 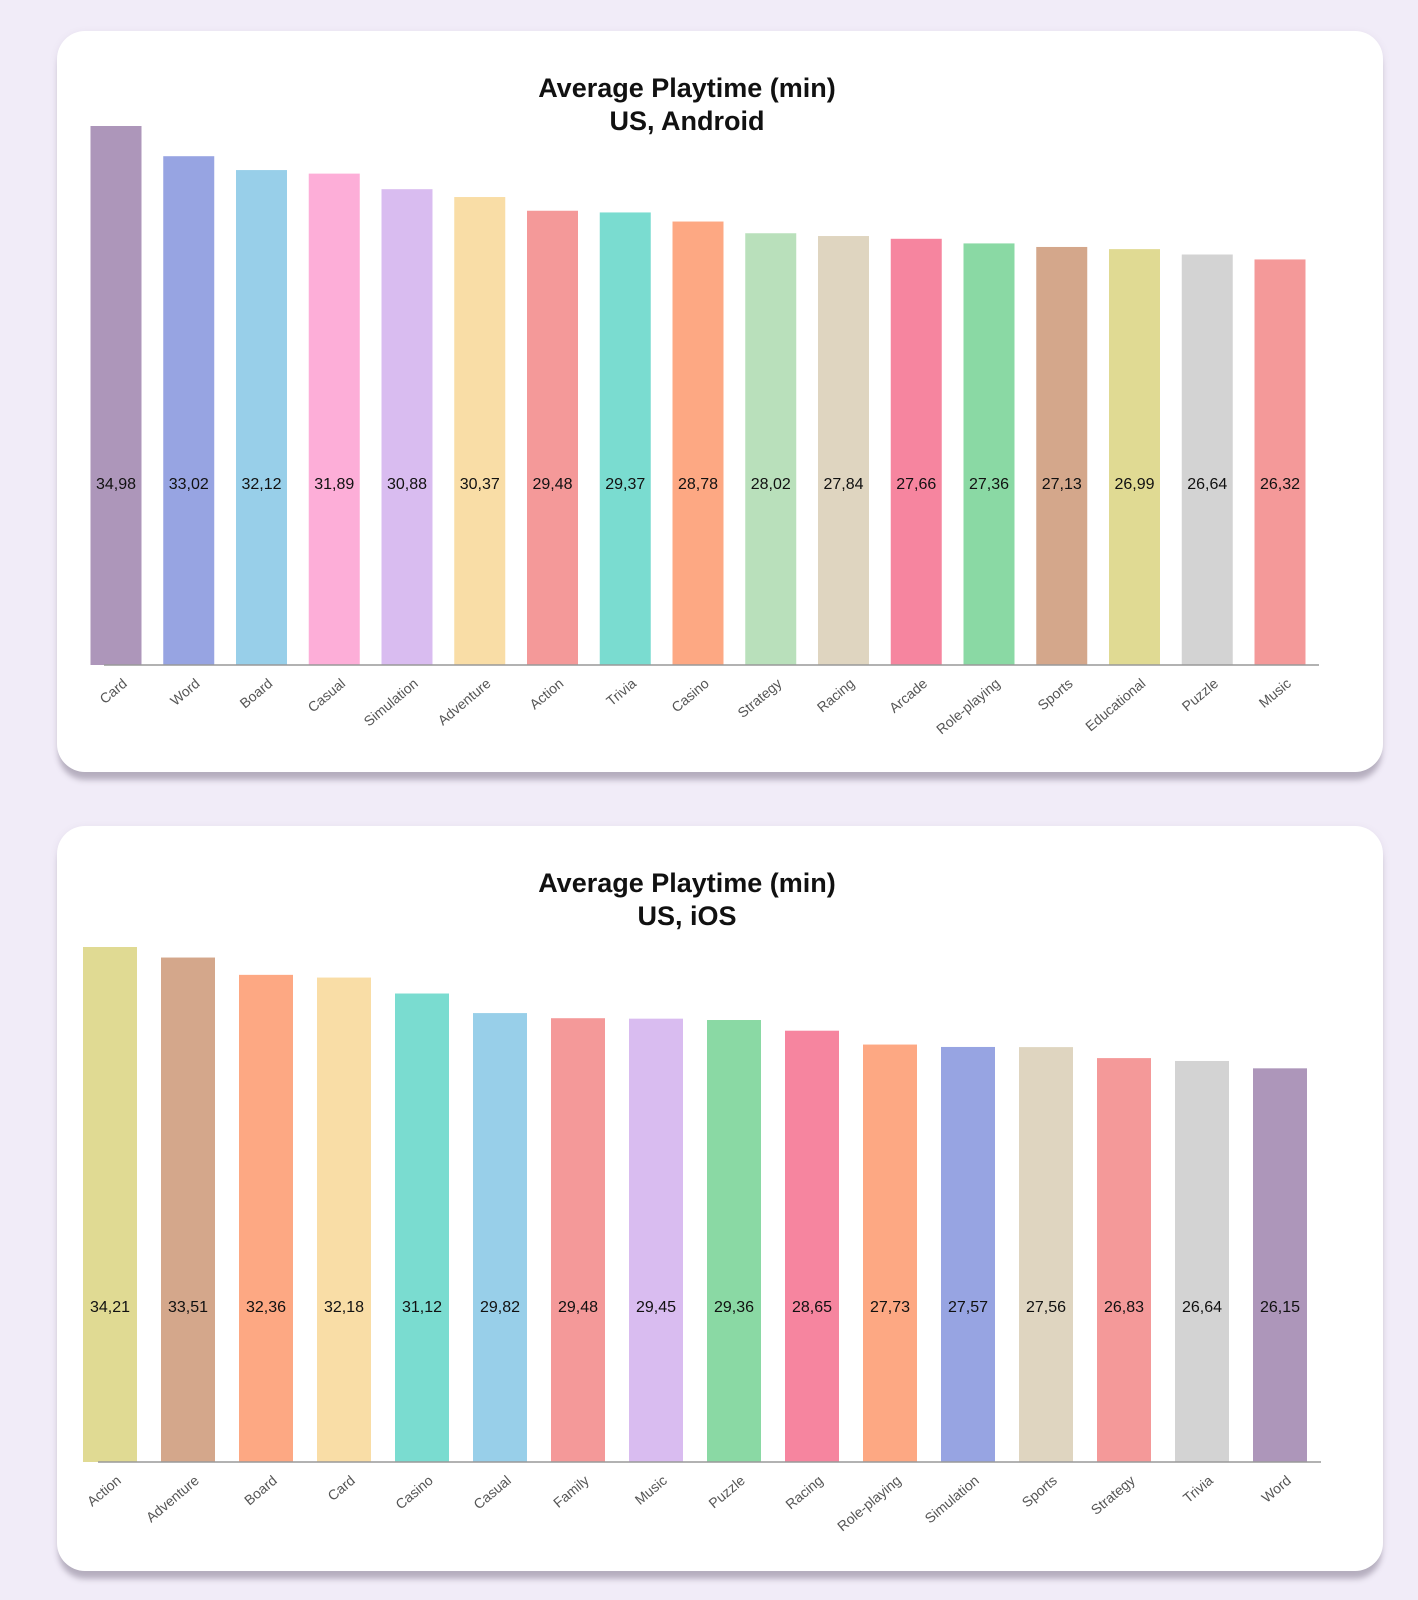 What do you see at coordinates (1280, 484) in the screenshot?
I see `value-label: 26,32` at bounding box center [1280, 484].